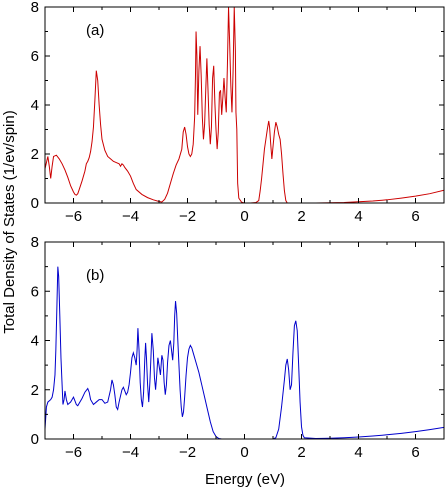 The width and height of the screenshot is (446, 488). What do you see at coordinates (95, 275) in the screenshot?
I see `panel-label: (b)` at bounding box center [95, 275].